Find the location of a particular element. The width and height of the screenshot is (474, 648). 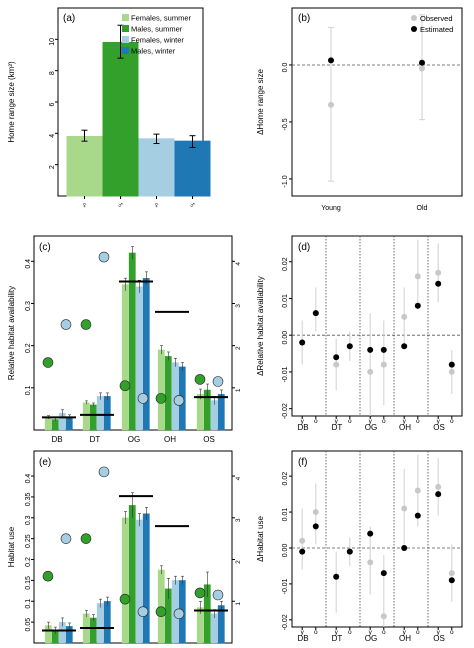

panel-e-ytick-label: 0.2 is located at coordinates (28, 562).